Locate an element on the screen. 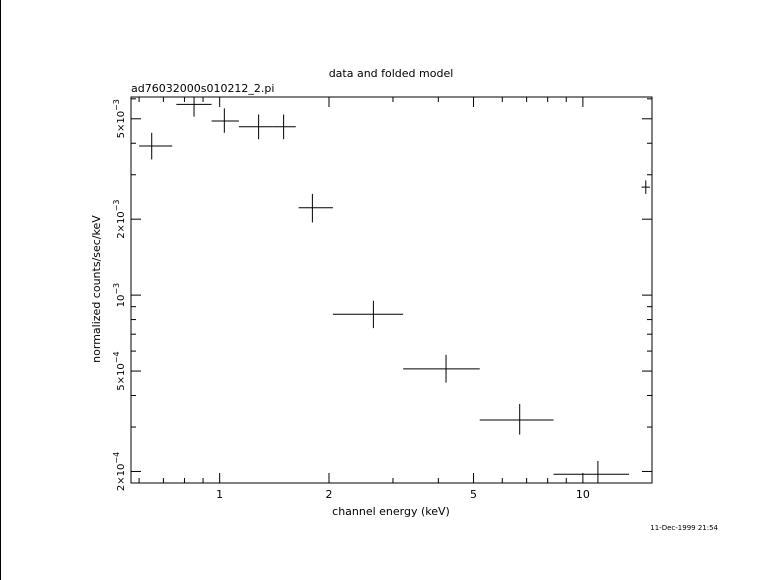  x-tick-label: 5 is located at coordinates (473, 494).